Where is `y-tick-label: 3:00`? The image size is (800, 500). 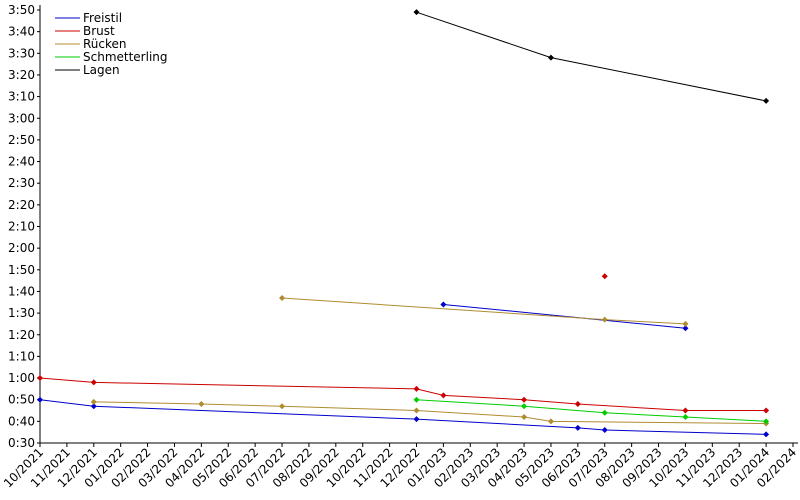 y-tick-label: 3:00 is located at coordinates (21, 118).